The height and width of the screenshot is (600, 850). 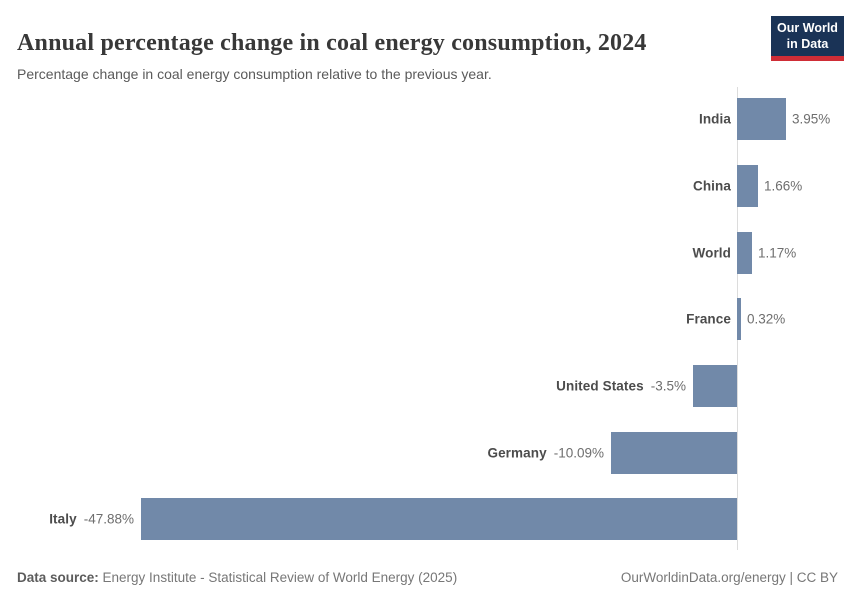 What do you see at coordinates (668, 386) in the screenshot?
I see `value-label: -3.5%` at bounding box center [668, 386].